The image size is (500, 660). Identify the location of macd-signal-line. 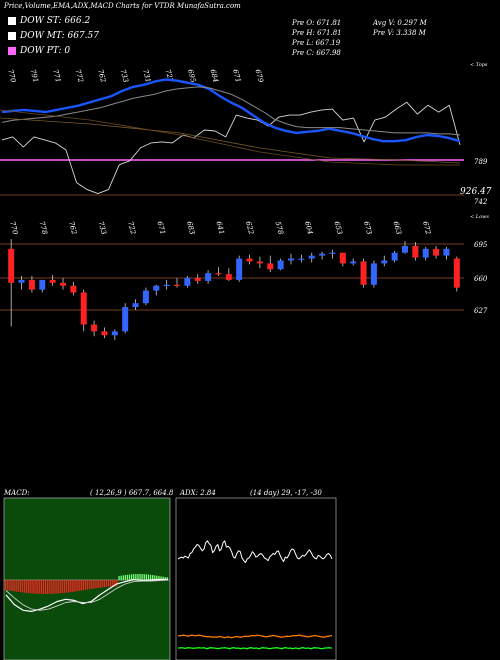
(87, 595).